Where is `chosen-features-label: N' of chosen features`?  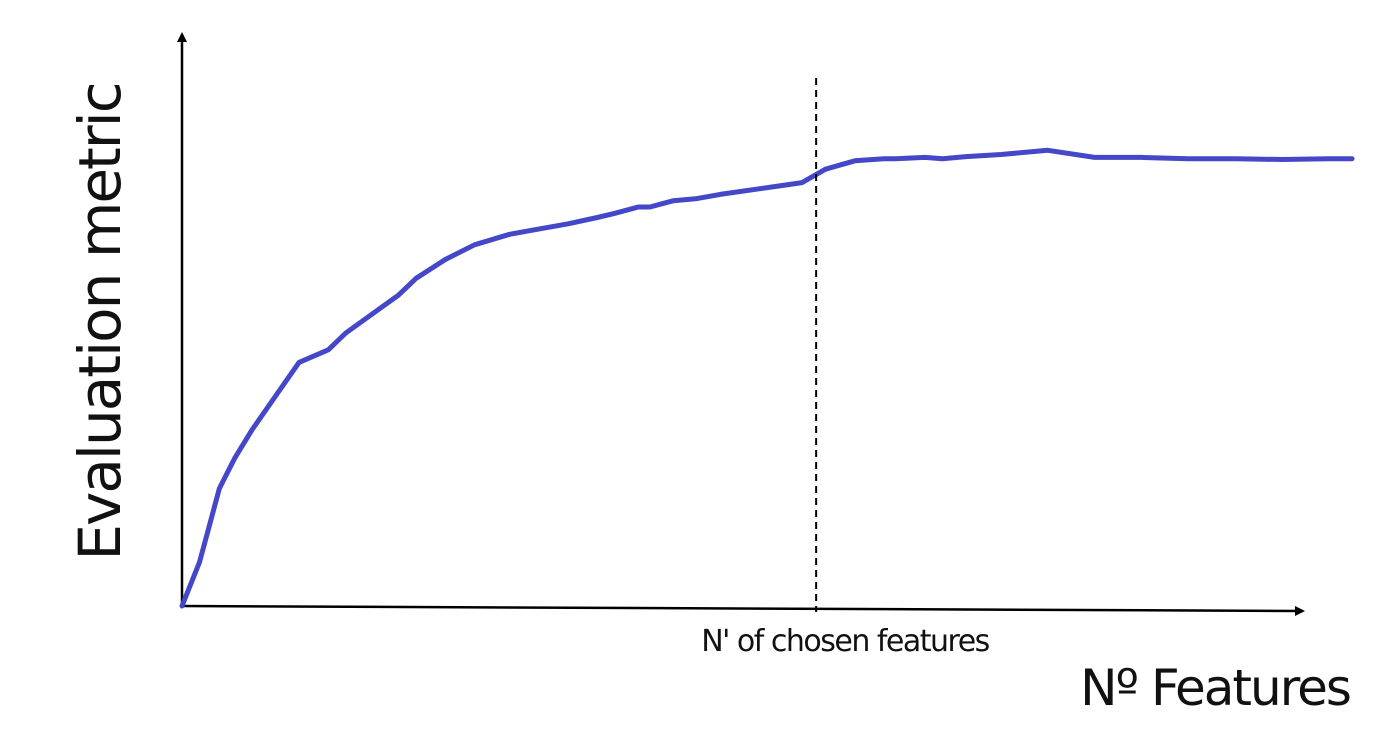 chosen-features-label: N' of chosen features is located at coordinates (845, 641).